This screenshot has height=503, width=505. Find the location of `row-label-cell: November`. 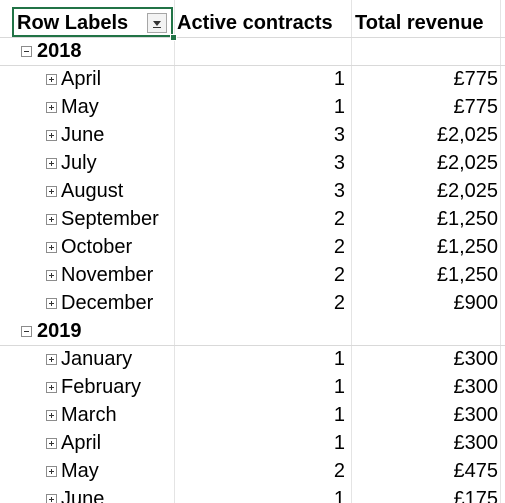

row-label-cell: November is located at coordinates (87, 275).